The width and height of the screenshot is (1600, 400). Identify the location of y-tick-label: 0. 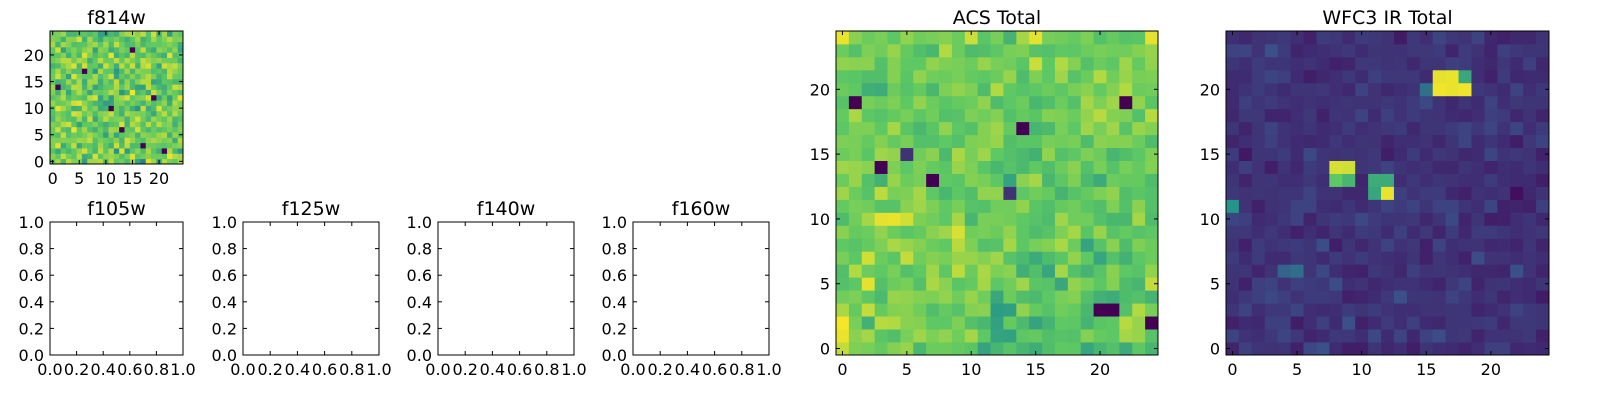
(825, 349).